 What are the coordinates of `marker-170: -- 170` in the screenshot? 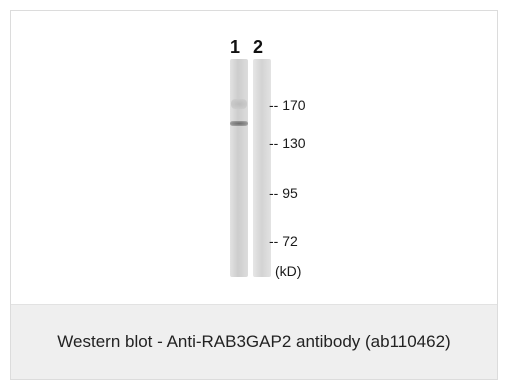 It's located at (287, 105).